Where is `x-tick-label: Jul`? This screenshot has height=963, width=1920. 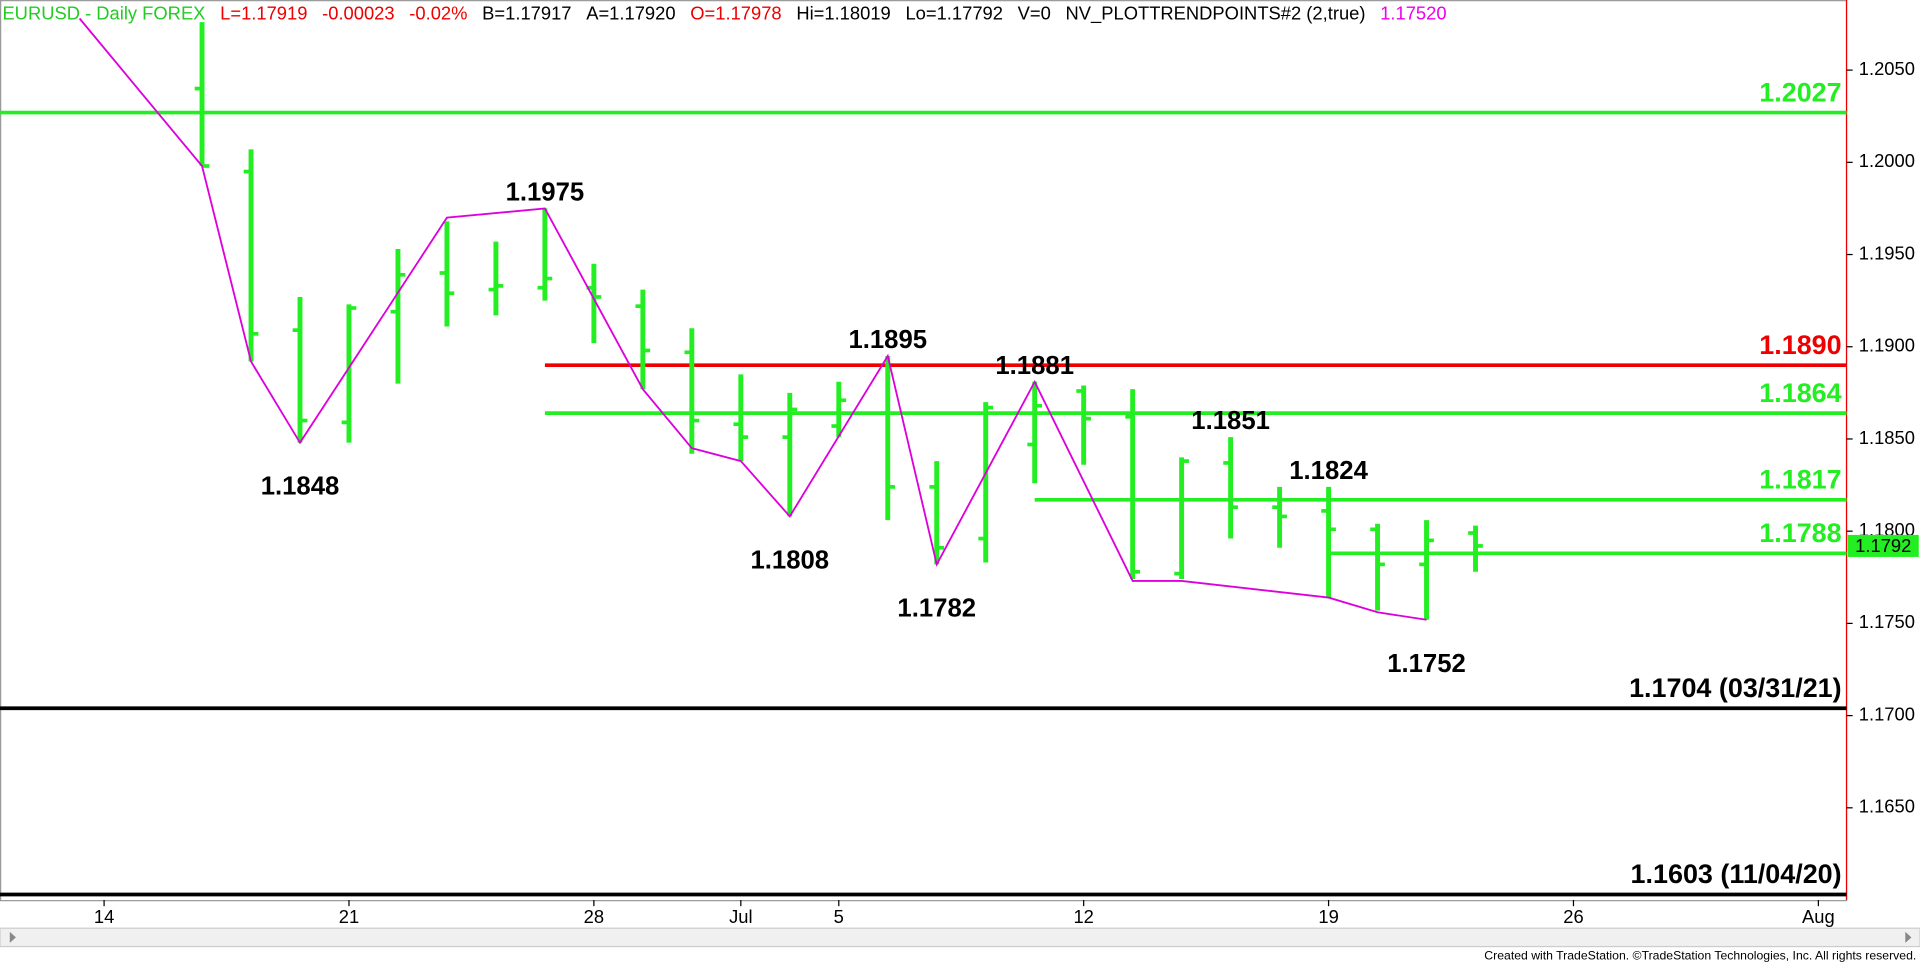
x-tick-label: Jul is located at coordinates (740, 916).